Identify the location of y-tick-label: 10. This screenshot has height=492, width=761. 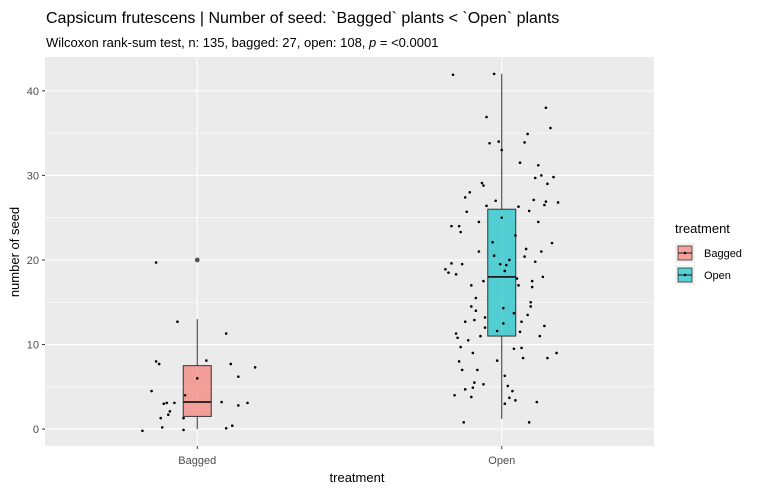
(33, 346).